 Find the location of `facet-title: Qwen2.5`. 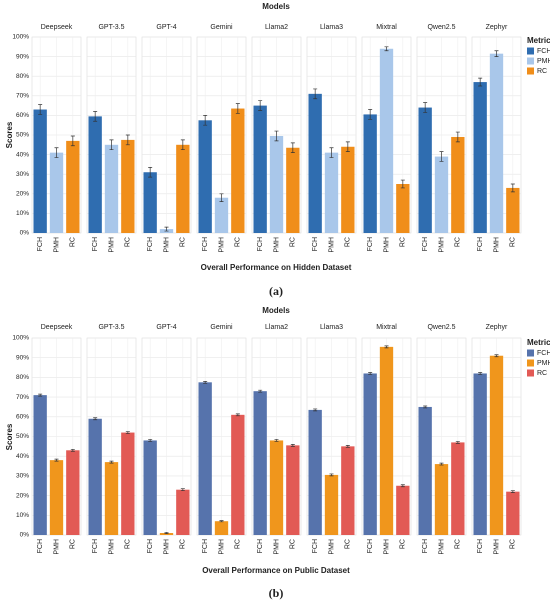

facet-title: Qwen2.5 is located at coordinates (441, 327).